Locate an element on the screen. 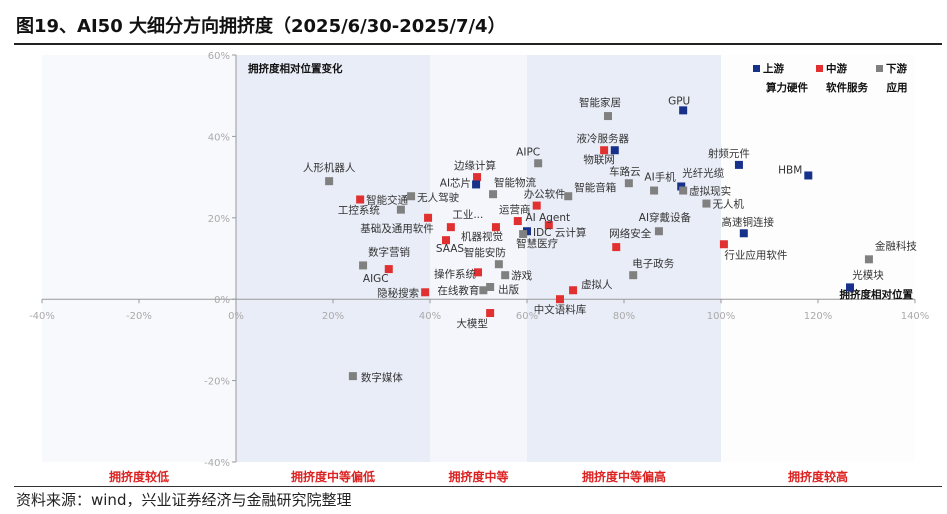  data-point-label: IDC 云计算 is located at coordinates (559, 232).